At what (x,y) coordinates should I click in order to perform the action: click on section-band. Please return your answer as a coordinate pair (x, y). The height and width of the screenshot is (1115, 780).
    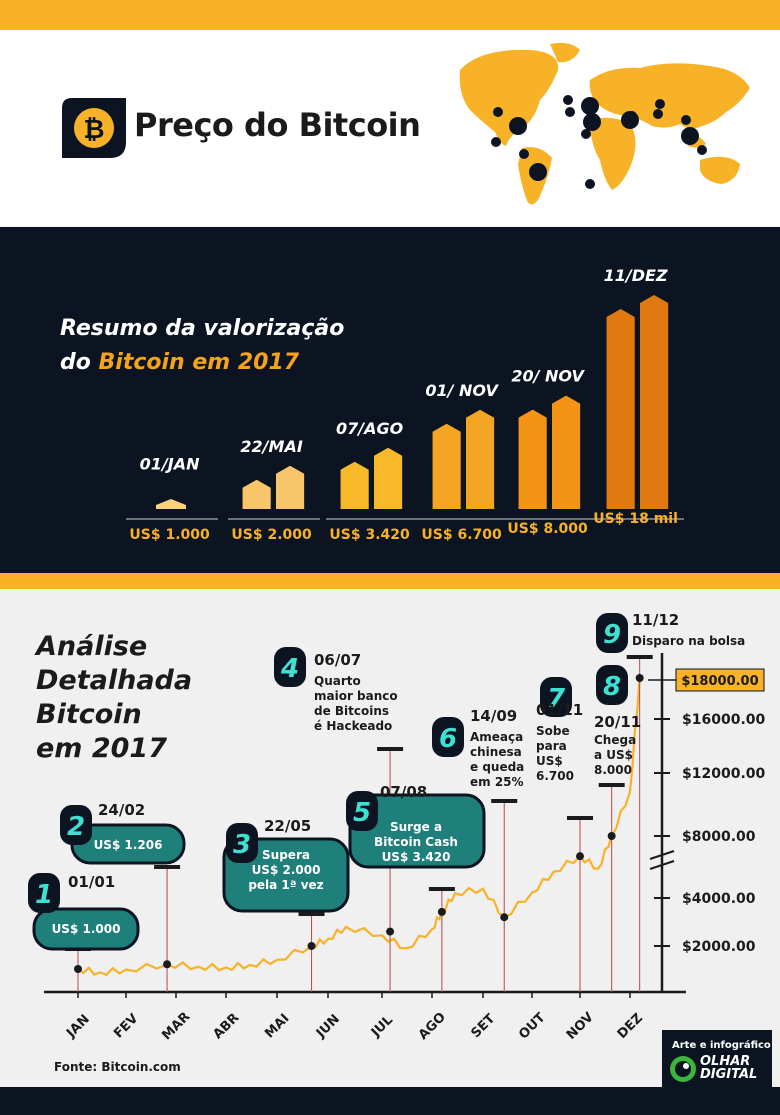
    Looking at the image, I should click on (390, 581).